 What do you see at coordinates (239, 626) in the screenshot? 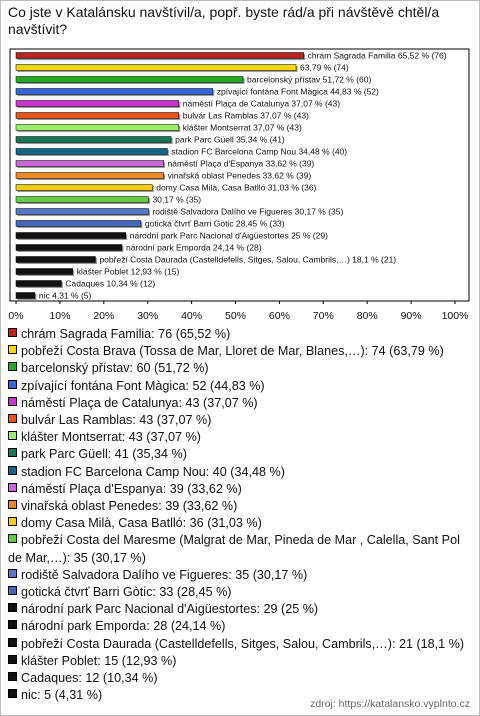
I see `legend-item: národní park Emporda: 28 (24,14 %)` at bounding box center [239, 626].